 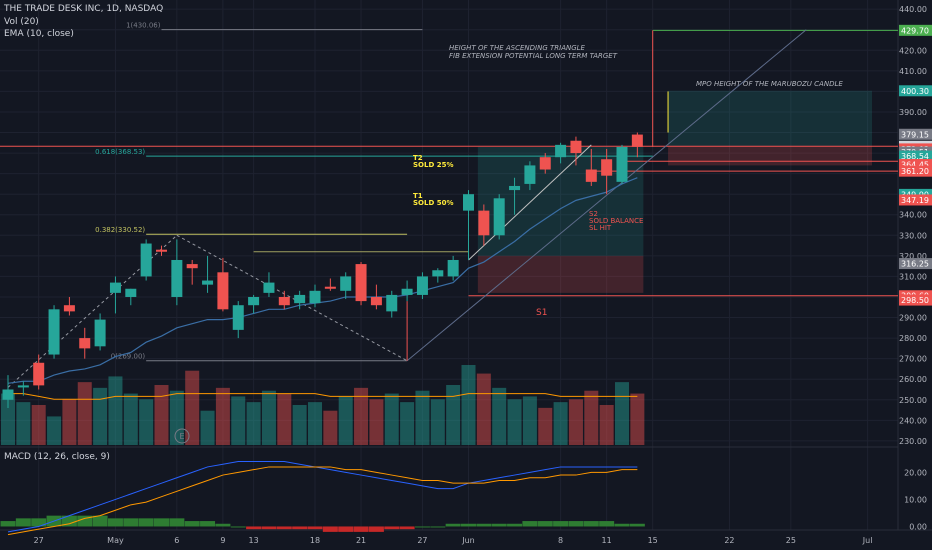 I want to click on fib-label: 1(430.06), so click(x=143, y=26).